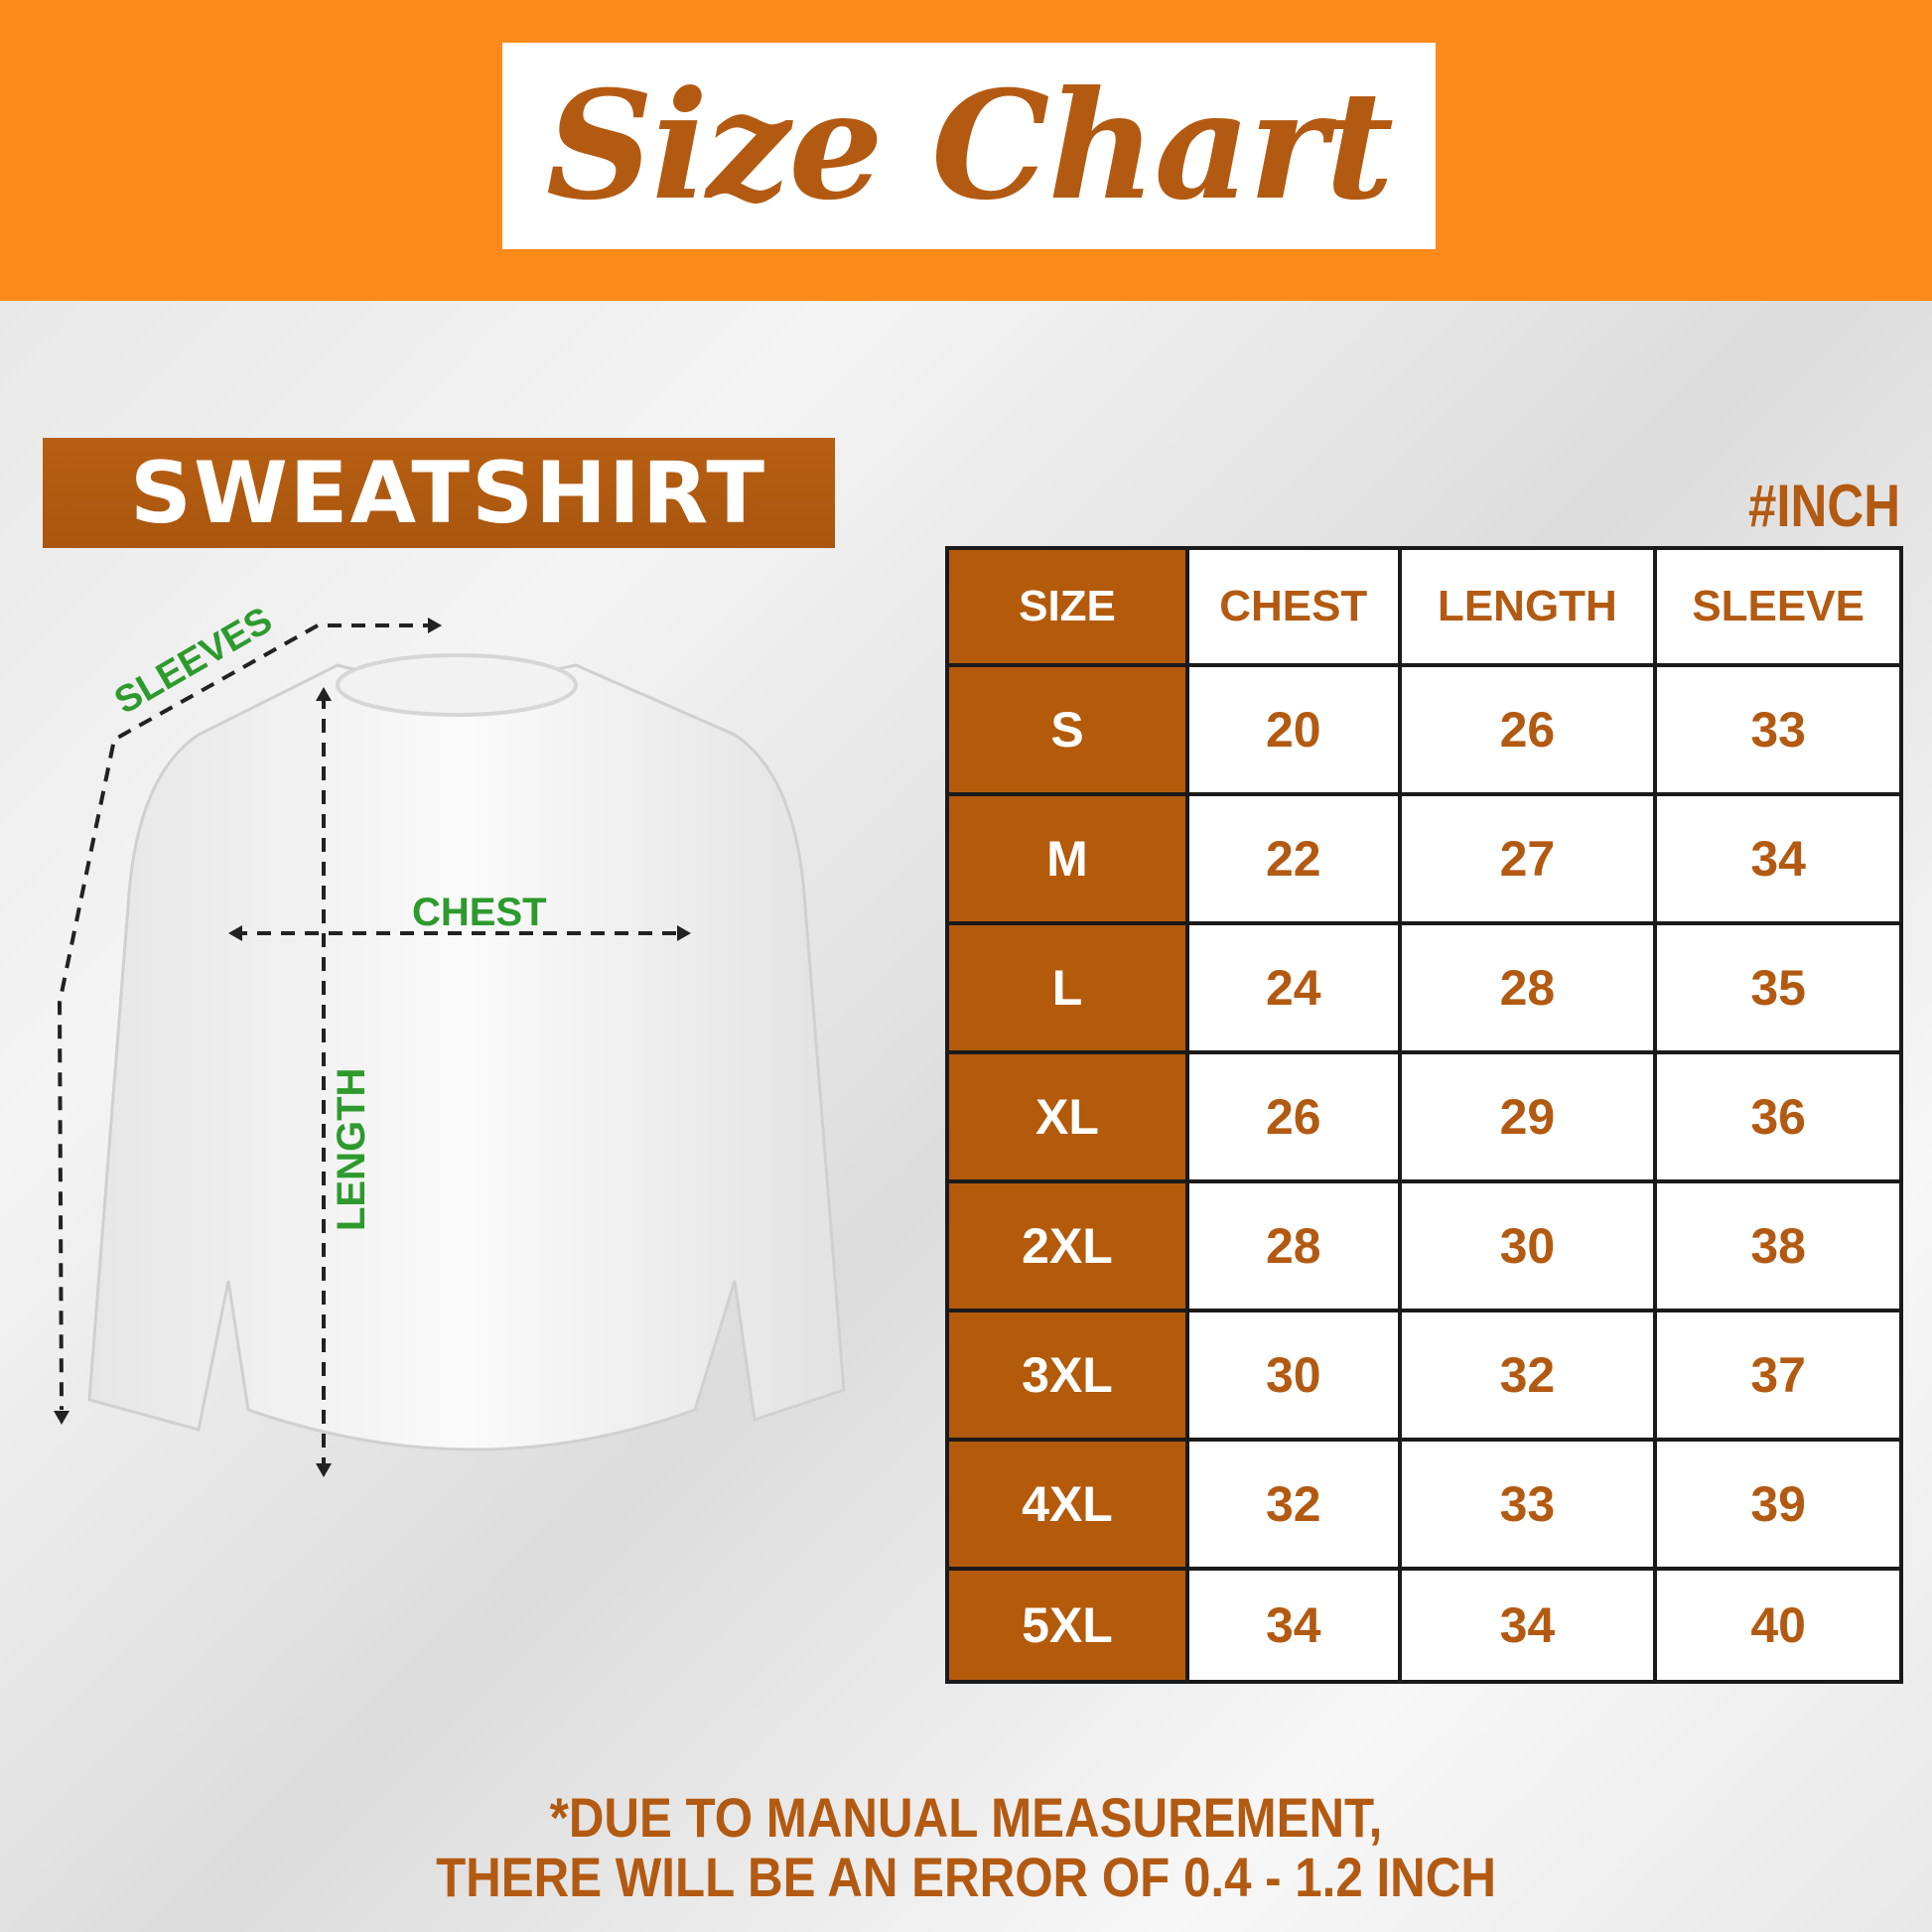 The image size is (1932, 1932). Describe the element at coordinates (966, 1877) in the screenshot. I see `footnote-line2: THERE WILL BE AN ERROR OF 0.4 - 1.2 INCH` at that location.